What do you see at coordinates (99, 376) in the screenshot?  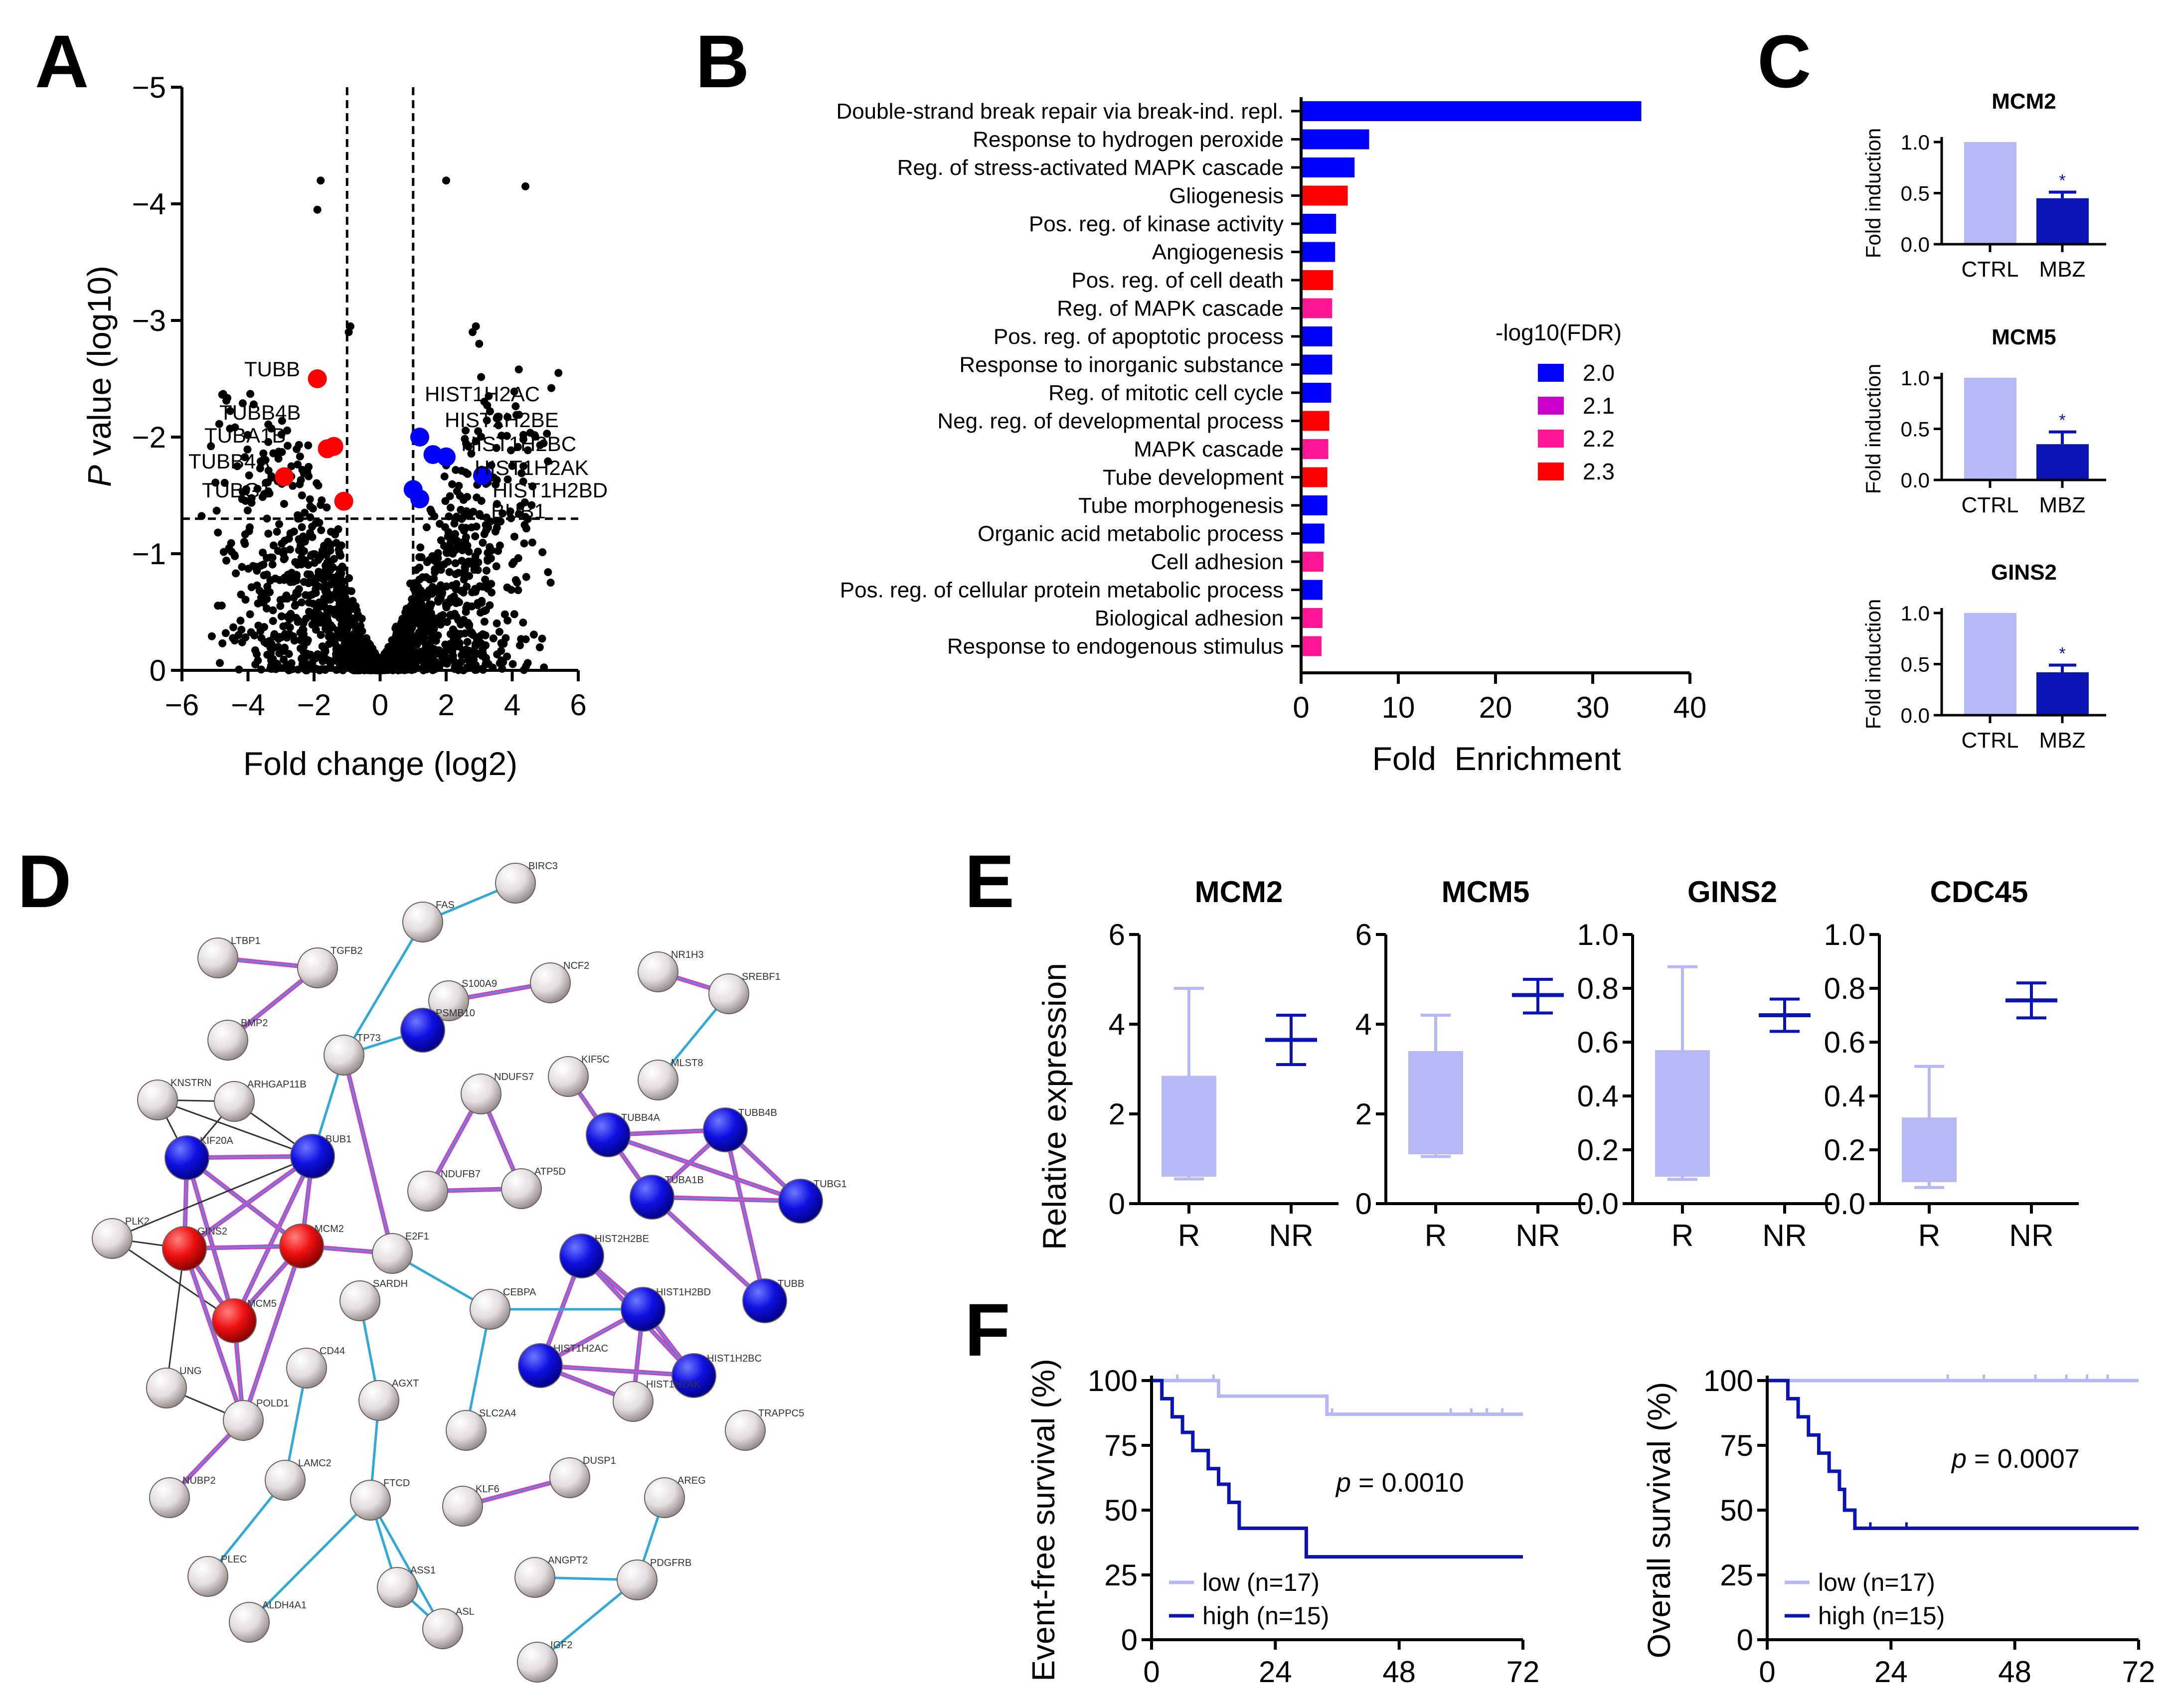 I see `volcano-y-axis-label: P value (log10)` at bounding box center [99, 376].